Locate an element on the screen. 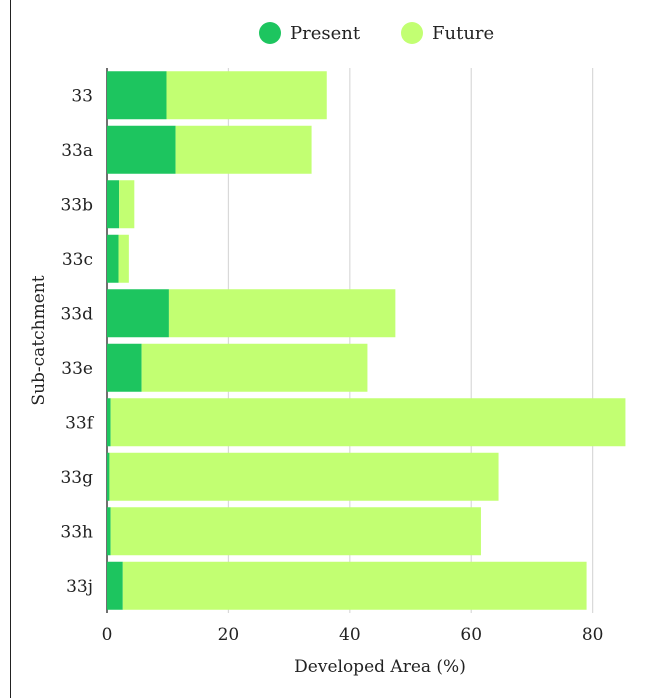 Image resolution: width=665 pixels, height=698 pixels. category-labels: 33 33a 33b 33c 33d 33e 33f 33g 33h 33j is located at coordinates (77, 341).